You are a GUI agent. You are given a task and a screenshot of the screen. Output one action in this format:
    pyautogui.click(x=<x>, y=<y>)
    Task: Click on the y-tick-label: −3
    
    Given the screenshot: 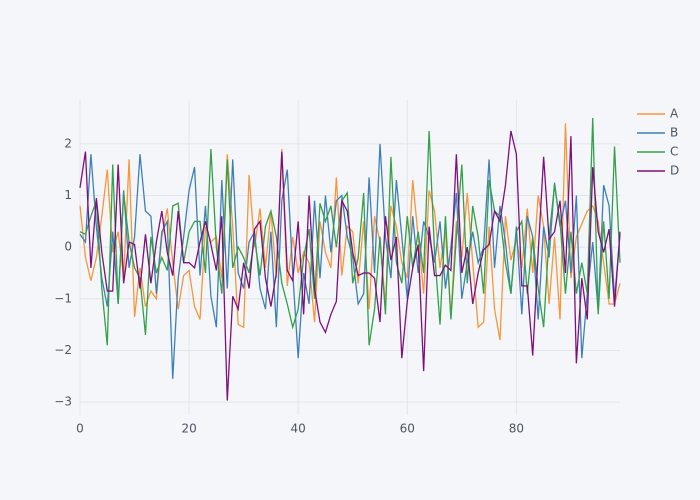 What is the action you would take?
    pyautogui.click(x=63, y=402)
    